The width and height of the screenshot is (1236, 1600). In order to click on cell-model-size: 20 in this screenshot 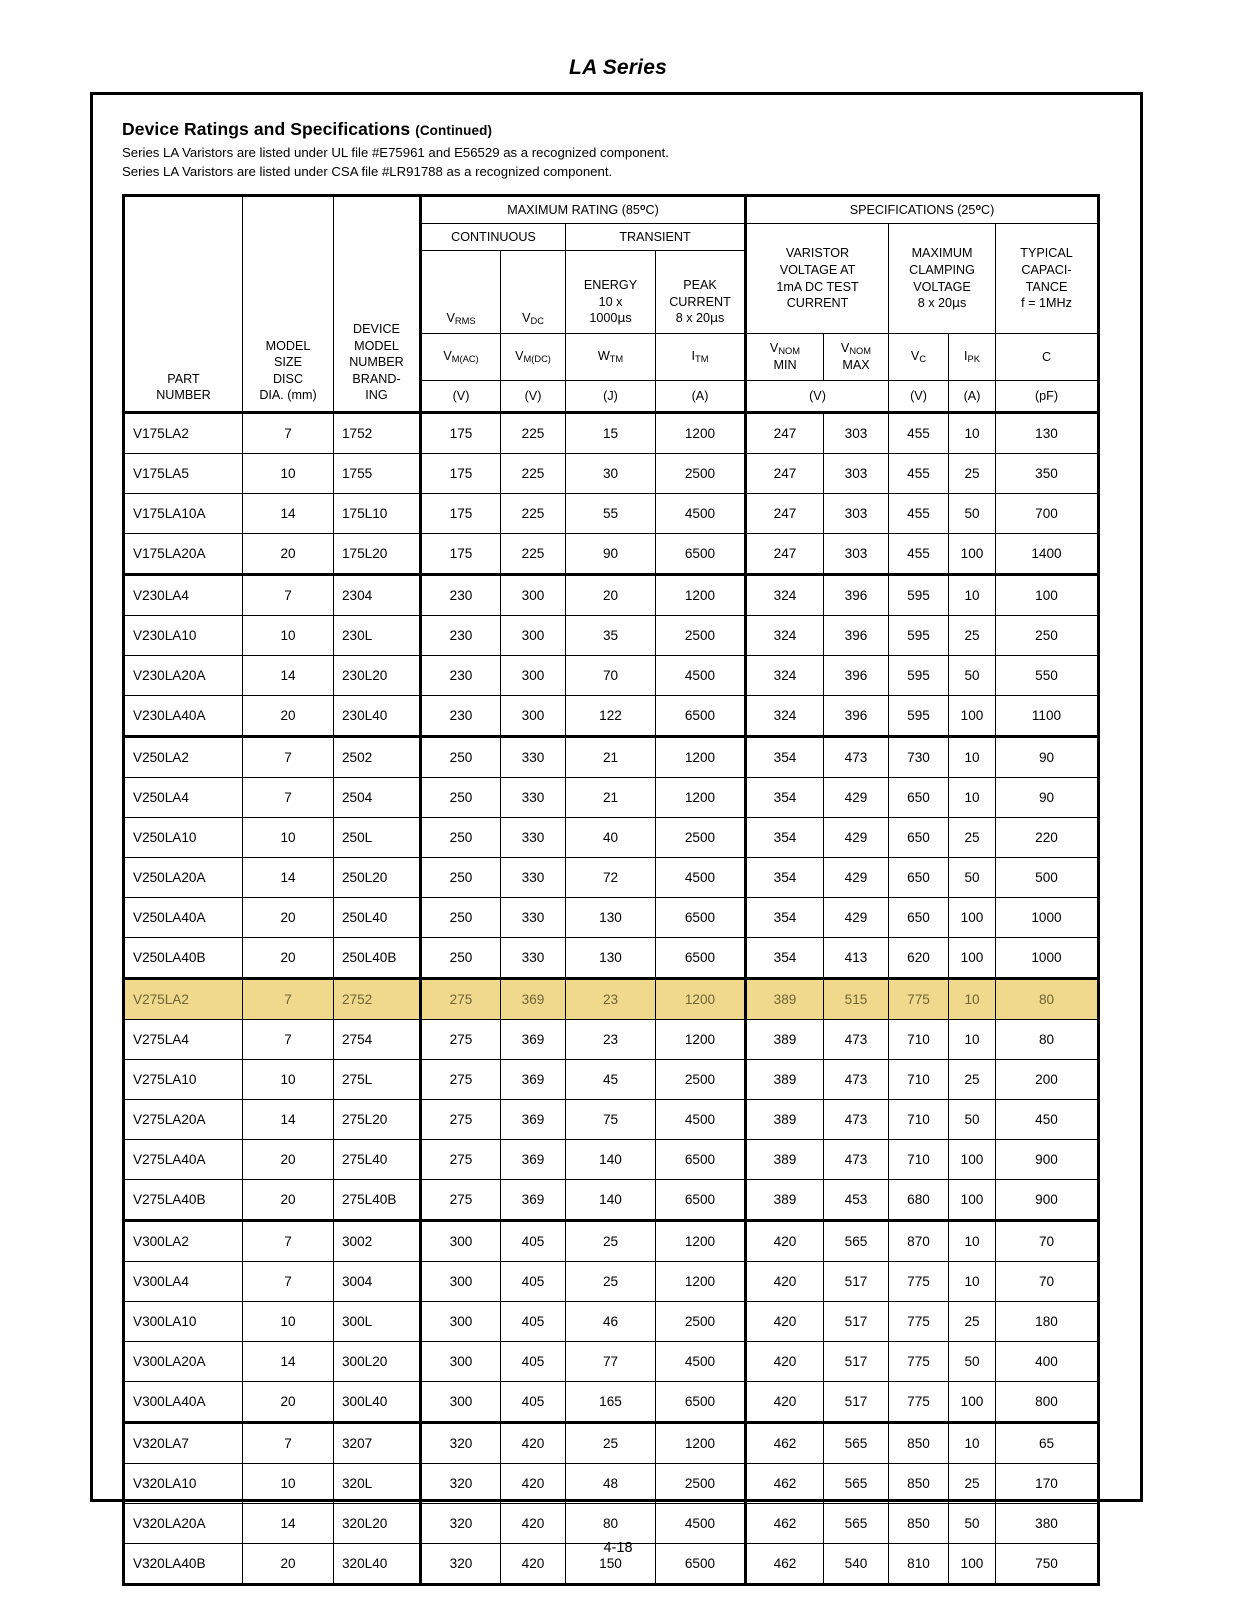, I will do `click(288, 716)`.